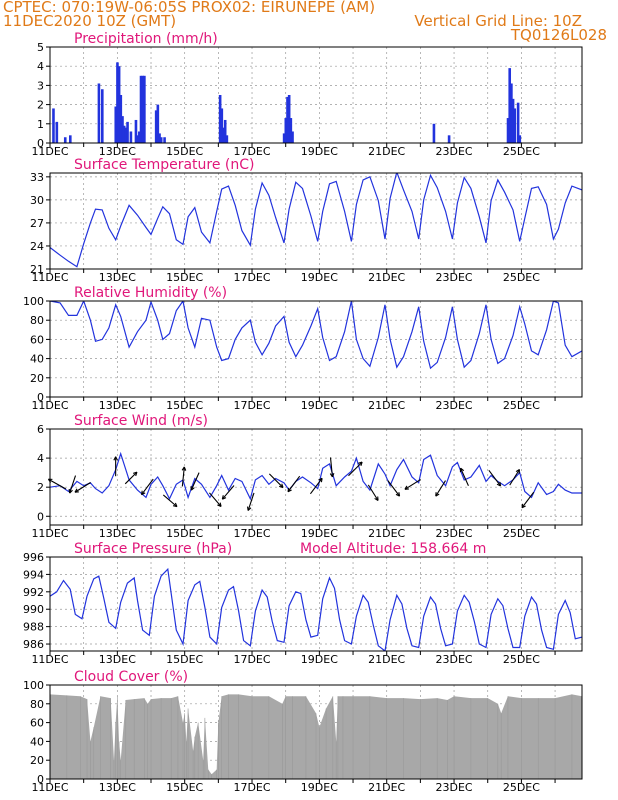  Describe the element at coordinates (37, 359) in the screenshot. I see `y-tick-label: 40` at that location.